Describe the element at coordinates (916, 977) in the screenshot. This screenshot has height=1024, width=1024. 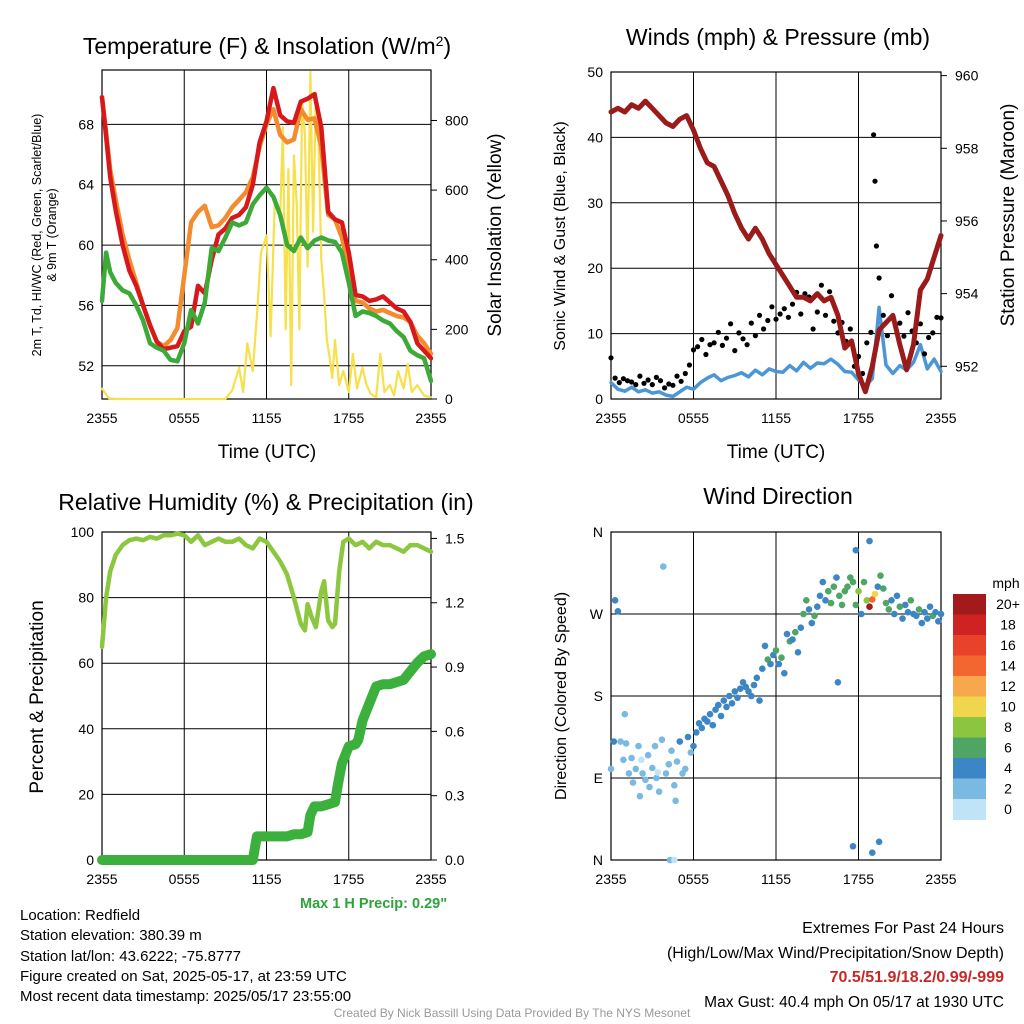
I see `extremes-values: 70.5/51.9/18.2/0.99/-999` at that location.